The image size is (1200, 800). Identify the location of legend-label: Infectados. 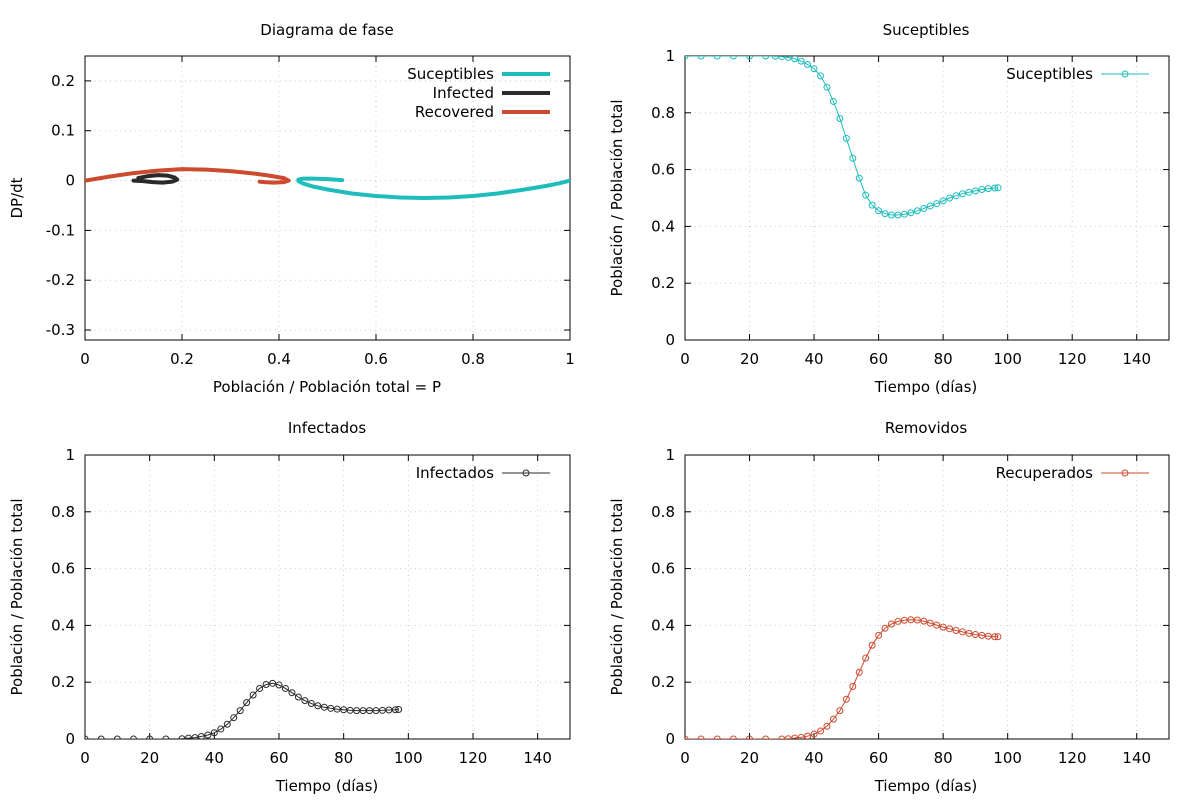
(455, 473).